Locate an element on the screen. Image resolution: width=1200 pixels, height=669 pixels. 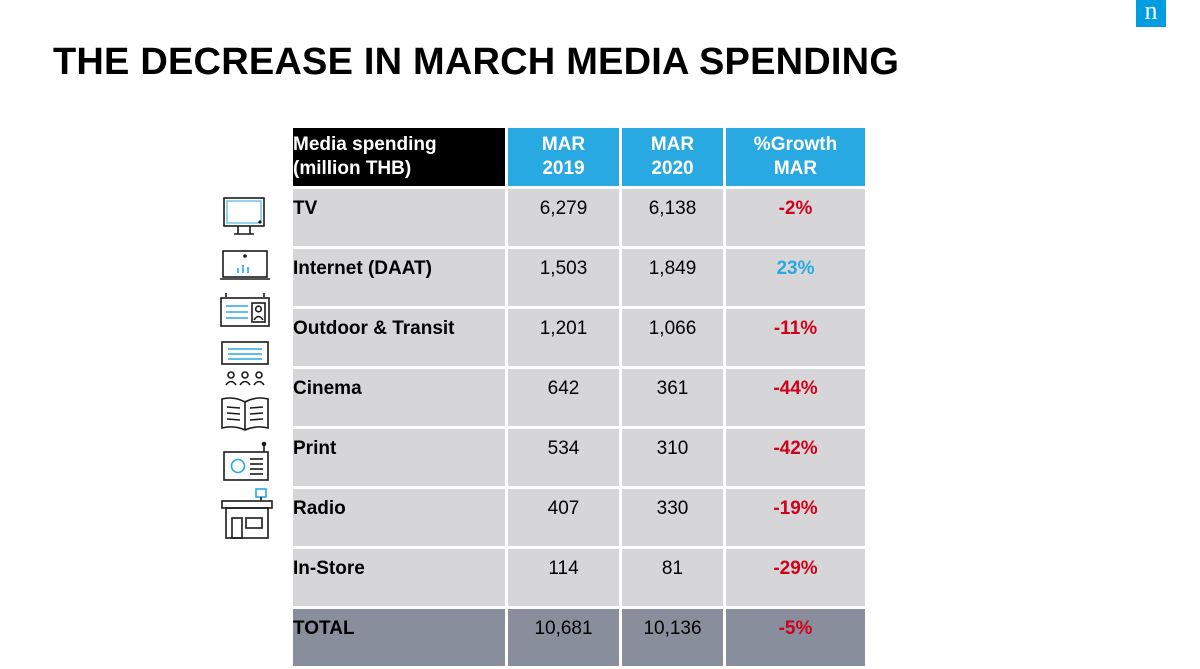
row-label: Radio is located at coordinates (399, 517).